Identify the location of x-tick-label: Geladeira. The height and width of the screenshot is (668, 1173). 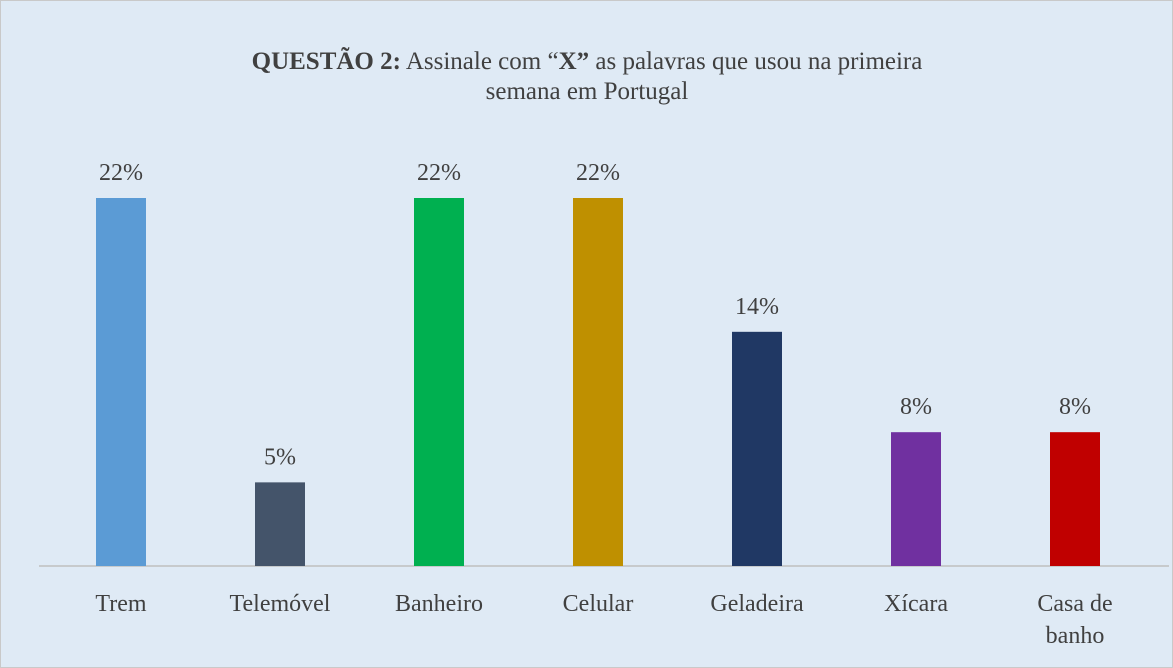
(757, 604).